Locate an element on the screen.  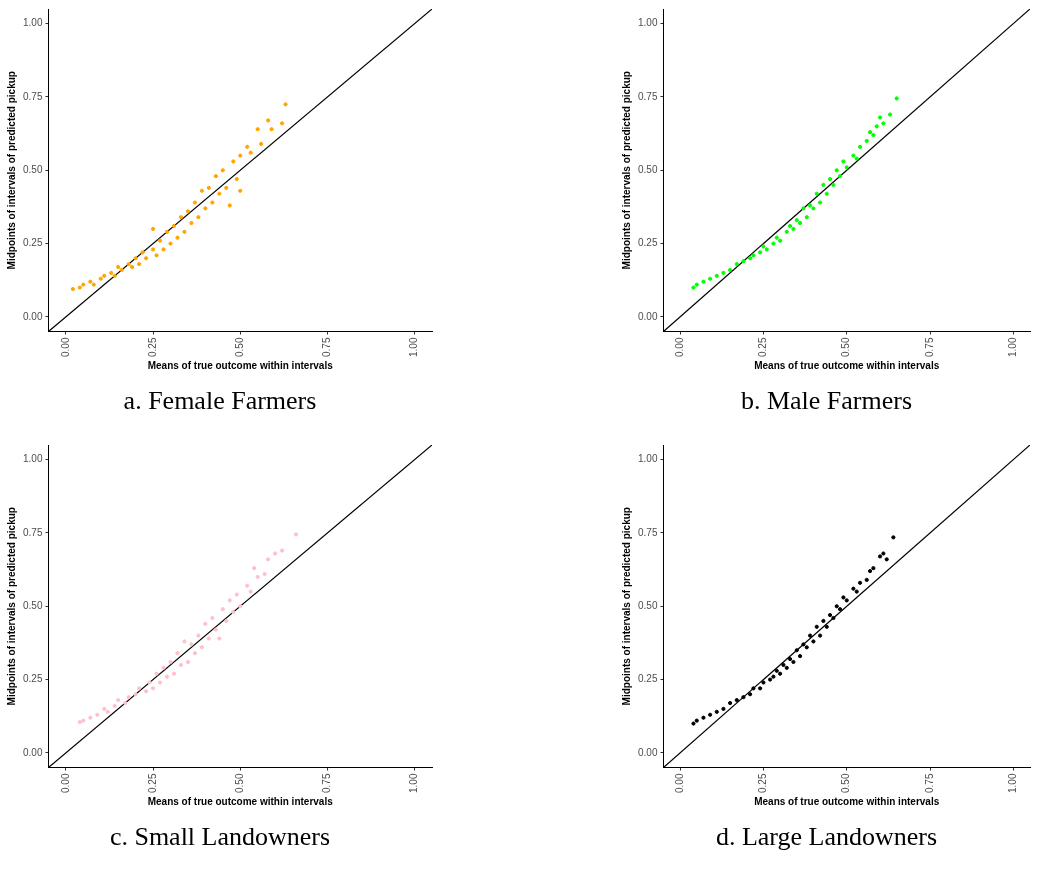
text: b. Male Farmers is located at coordinates (826, 401).